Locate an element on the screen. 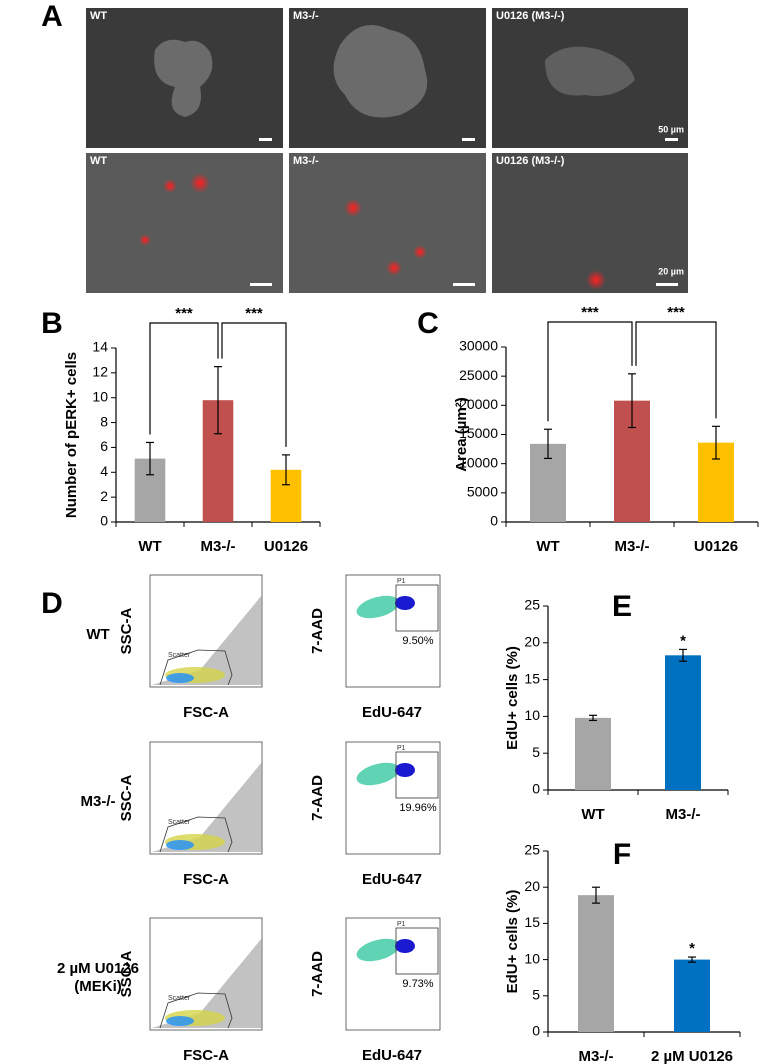  scale-label: 50 µm is located at coordinates (671, 129).